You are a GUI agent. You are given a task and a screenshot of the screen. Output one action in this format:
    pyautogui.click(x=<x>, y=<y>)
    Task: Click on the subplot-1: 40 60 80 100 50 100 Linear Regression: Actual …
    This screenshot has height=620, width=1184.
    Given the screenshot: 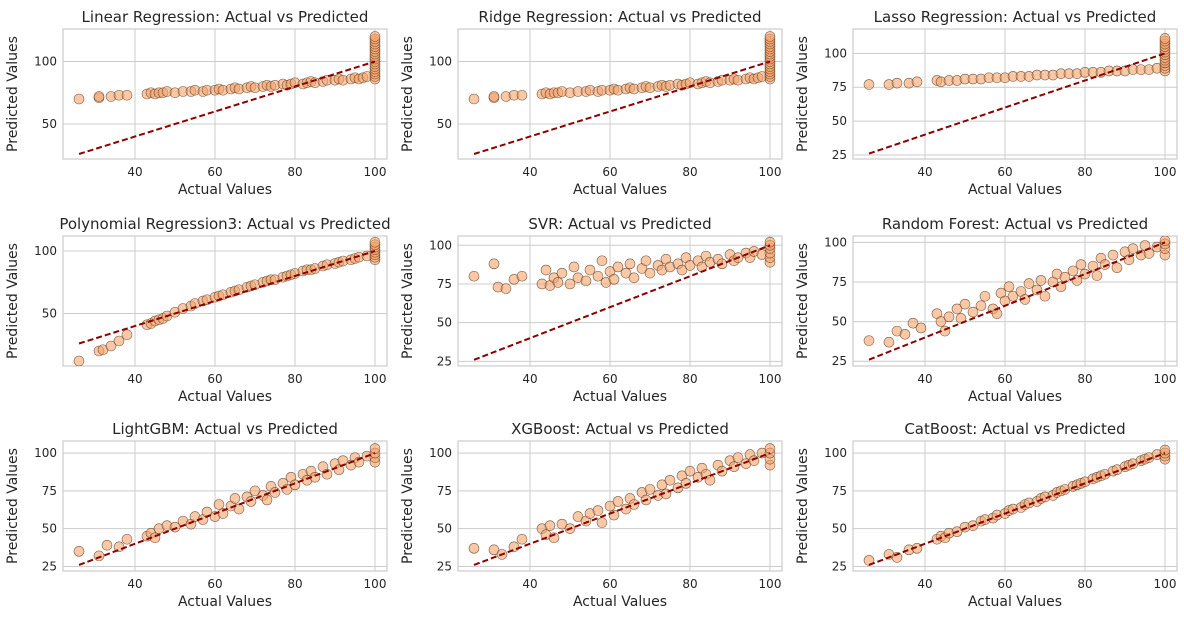 What is the action you would take?
    pyautogui.click(x=196, y=103)
    